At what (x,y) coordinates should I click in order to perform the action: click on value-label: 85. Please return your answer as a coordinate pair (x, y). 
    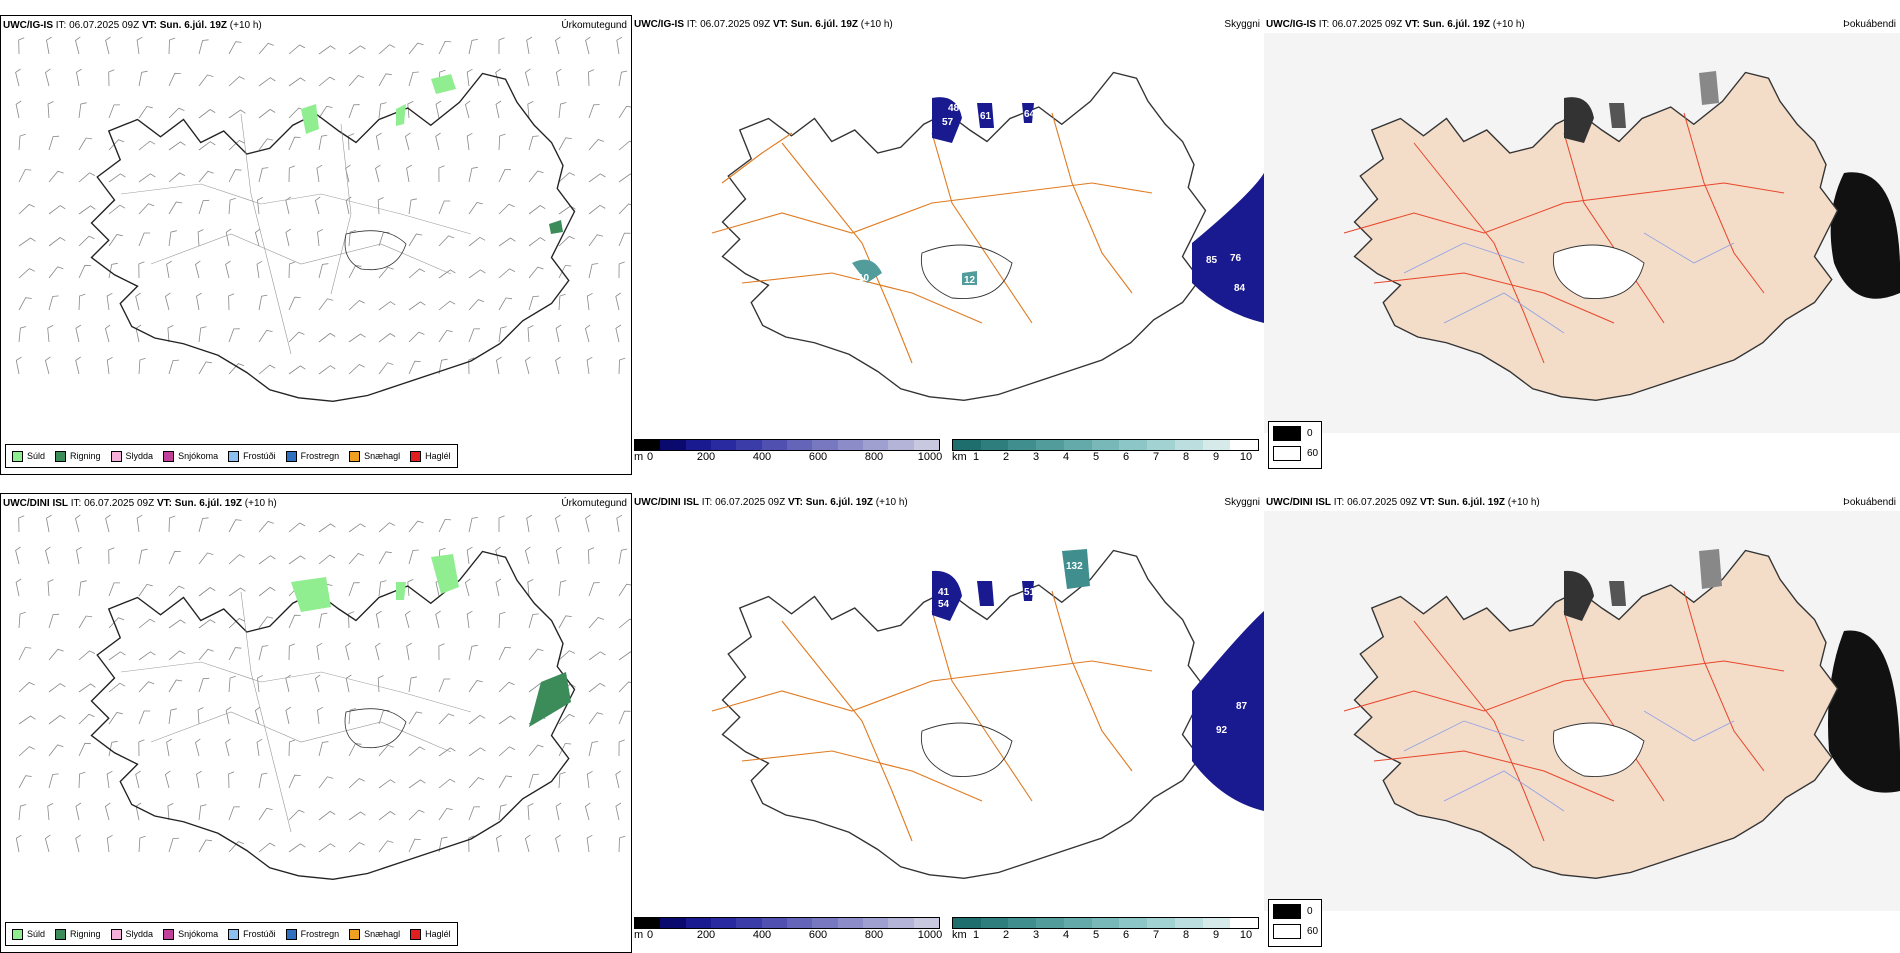
    Looking at the image, I should click on (1212, 260).